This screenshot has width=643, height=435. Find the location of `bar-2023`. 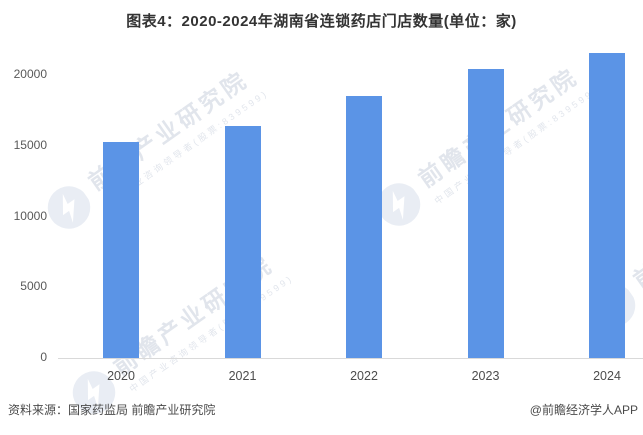

bar-2023 is located at coordinates (485, 213).